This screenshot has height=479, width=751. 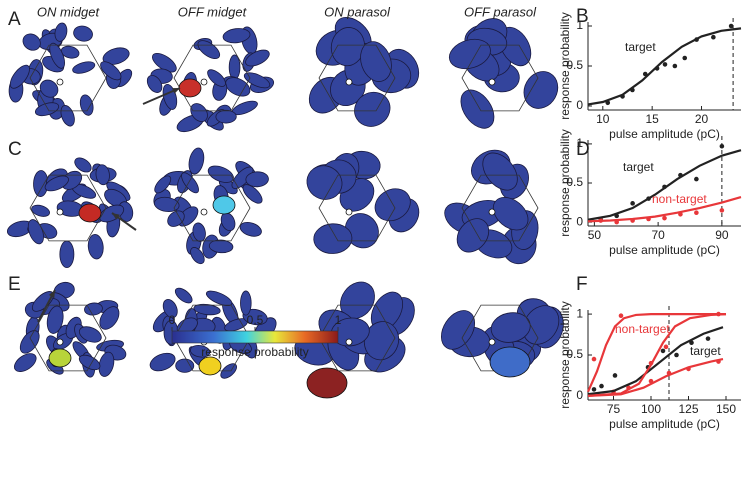 What do you see at coordinates (726, 409) in the screenshot?
I see `x-tick-label: 150` at bounding box center [726, 409].